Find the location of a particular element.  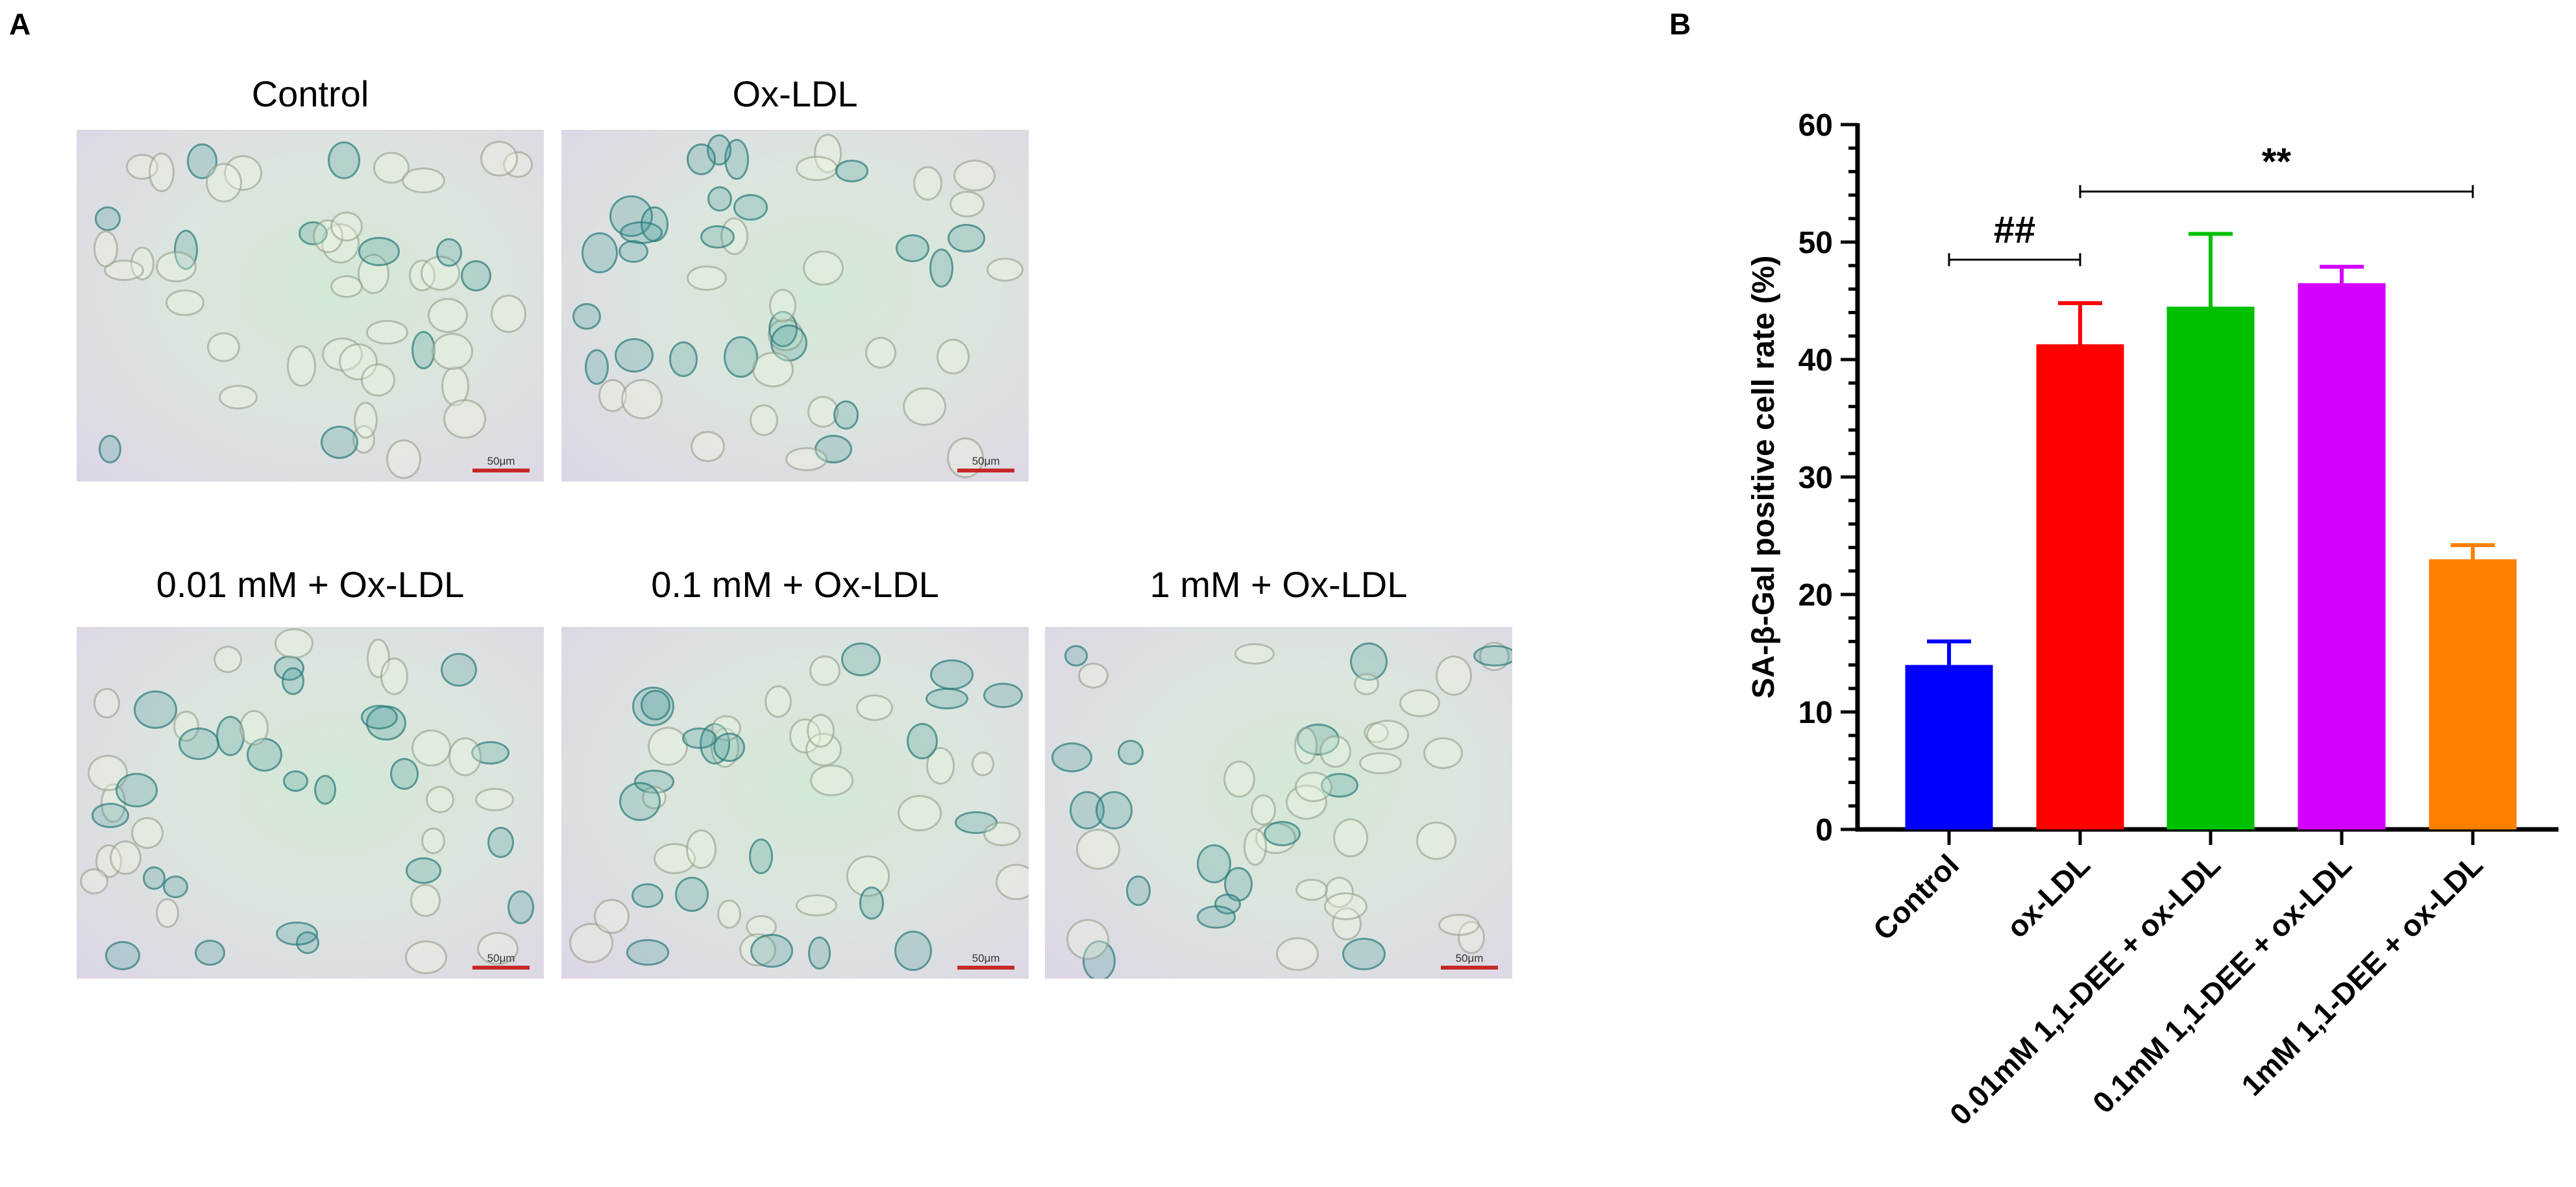

x-tick-label: Control is located at coordinates (1916, 897).